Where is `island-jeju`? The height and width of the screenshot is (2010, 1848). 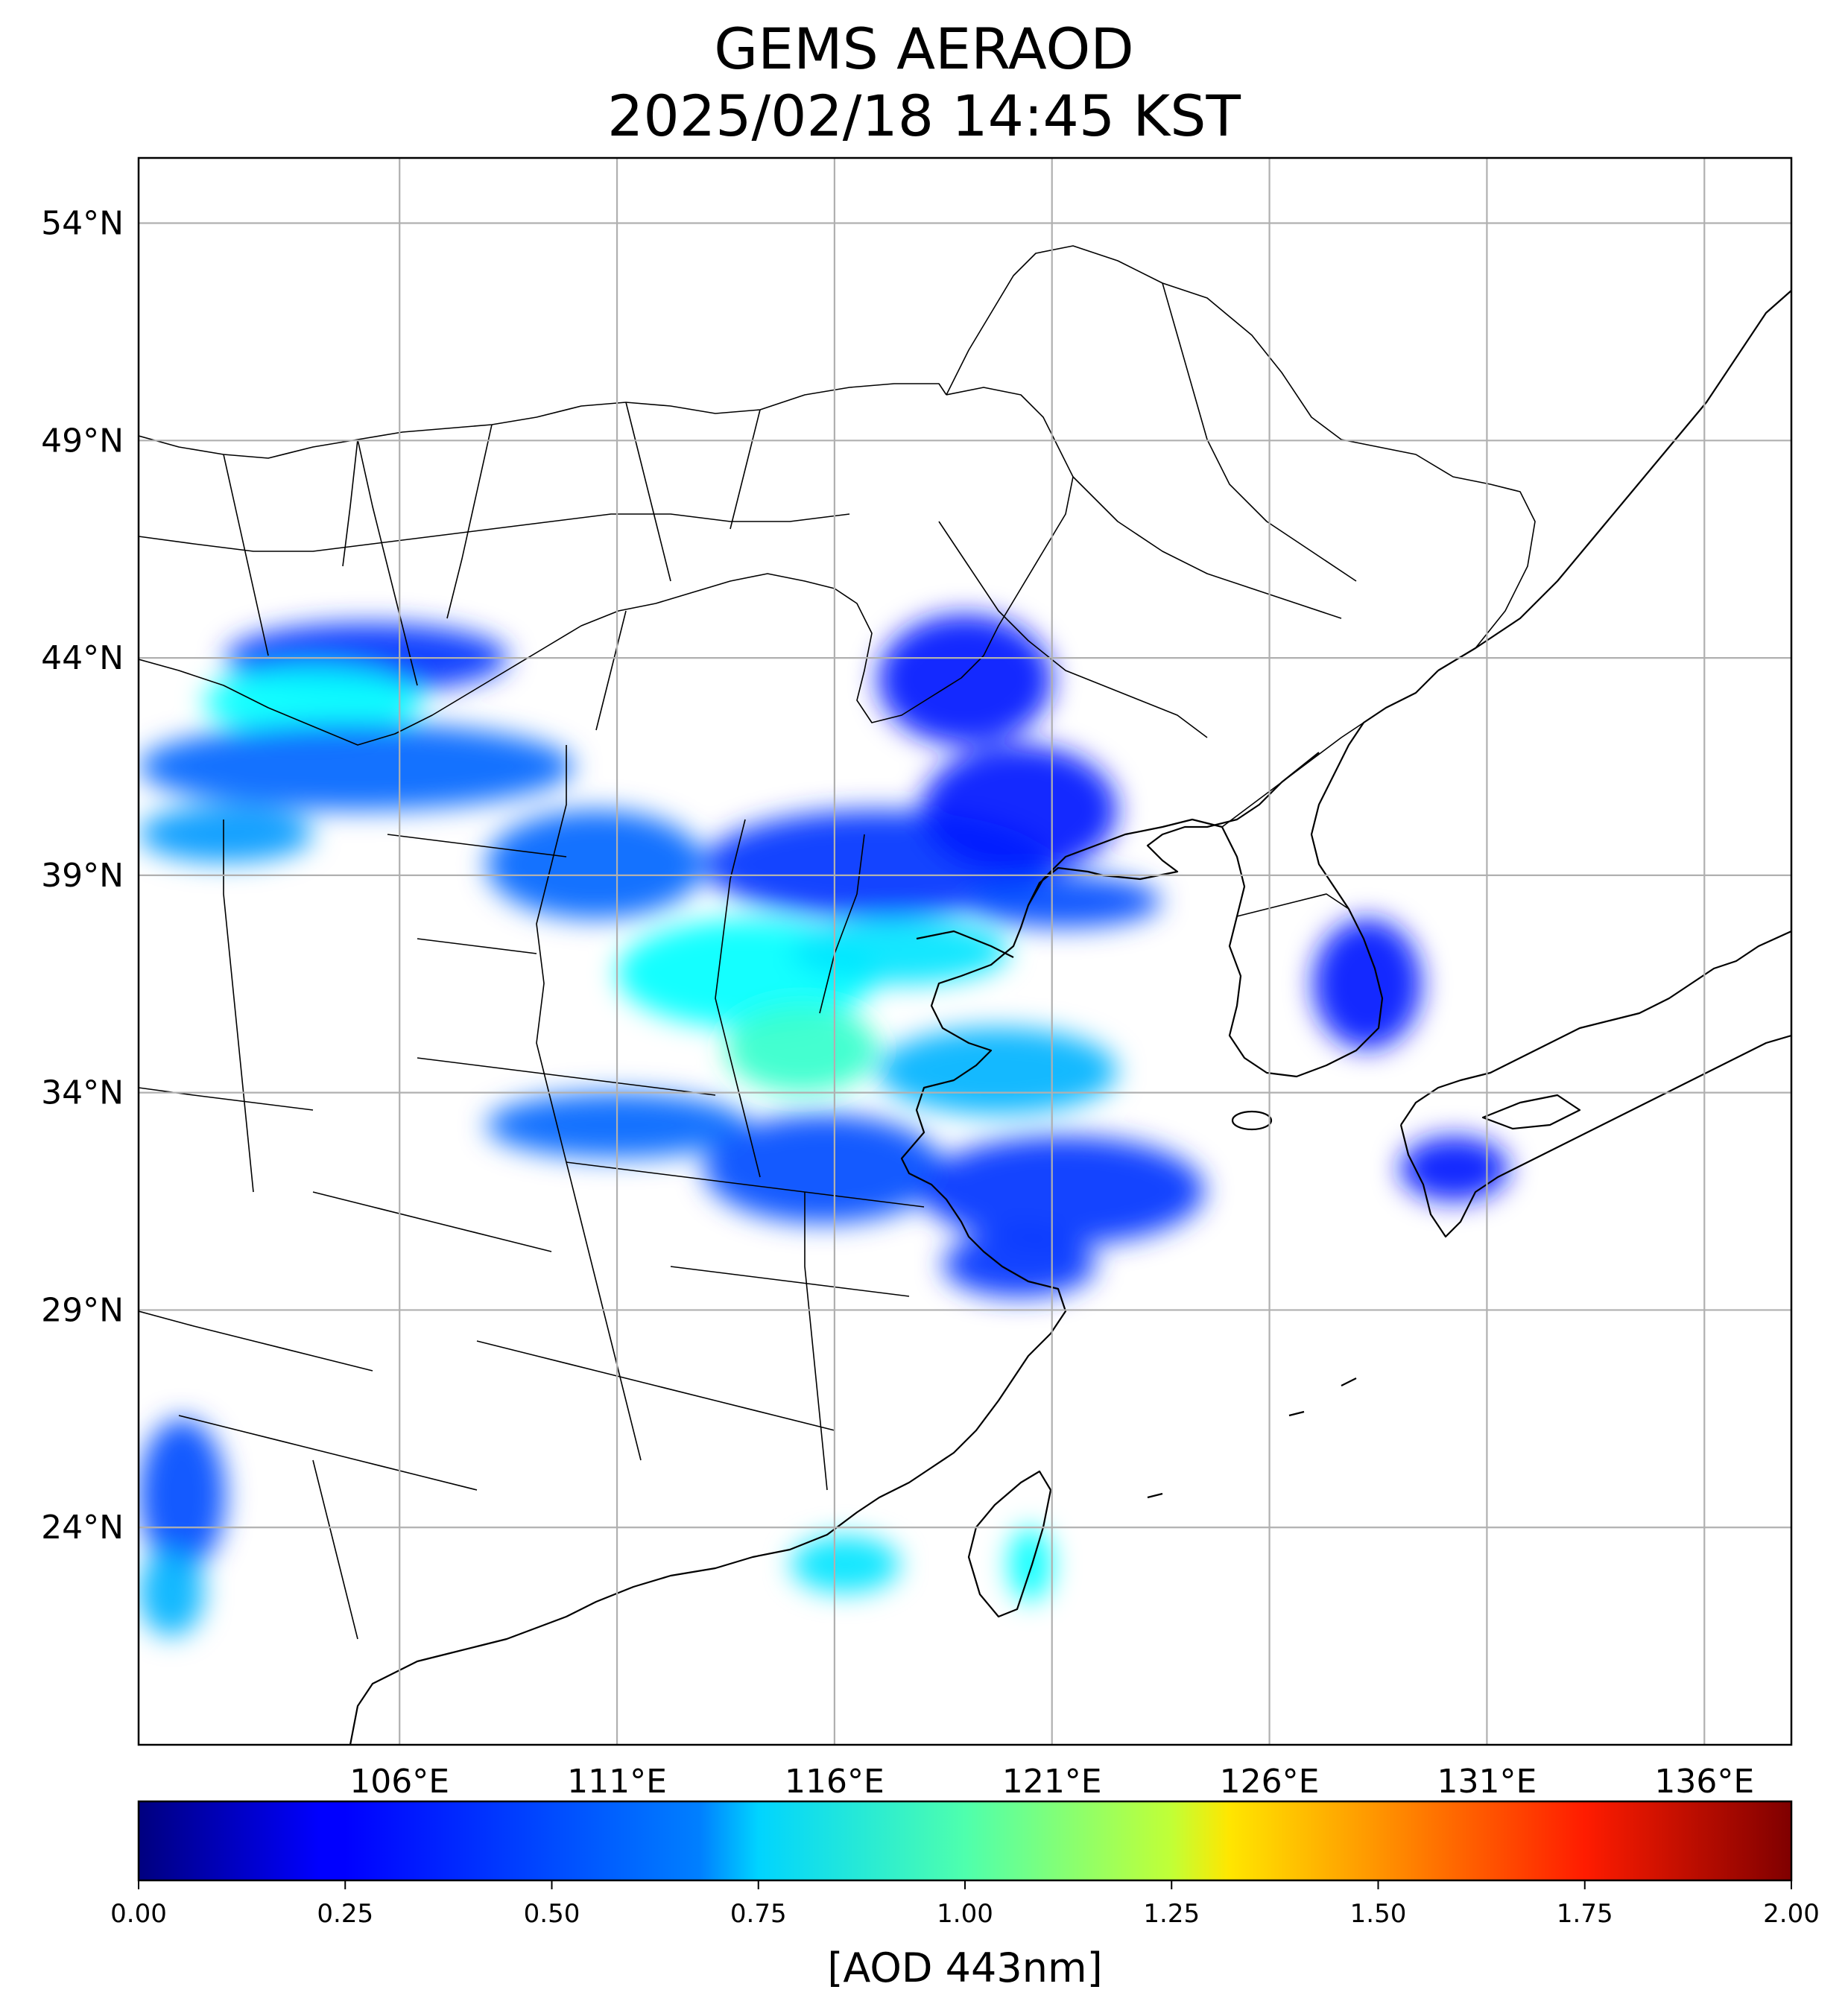 island-jeju is located at coordinates (1252, 1120).